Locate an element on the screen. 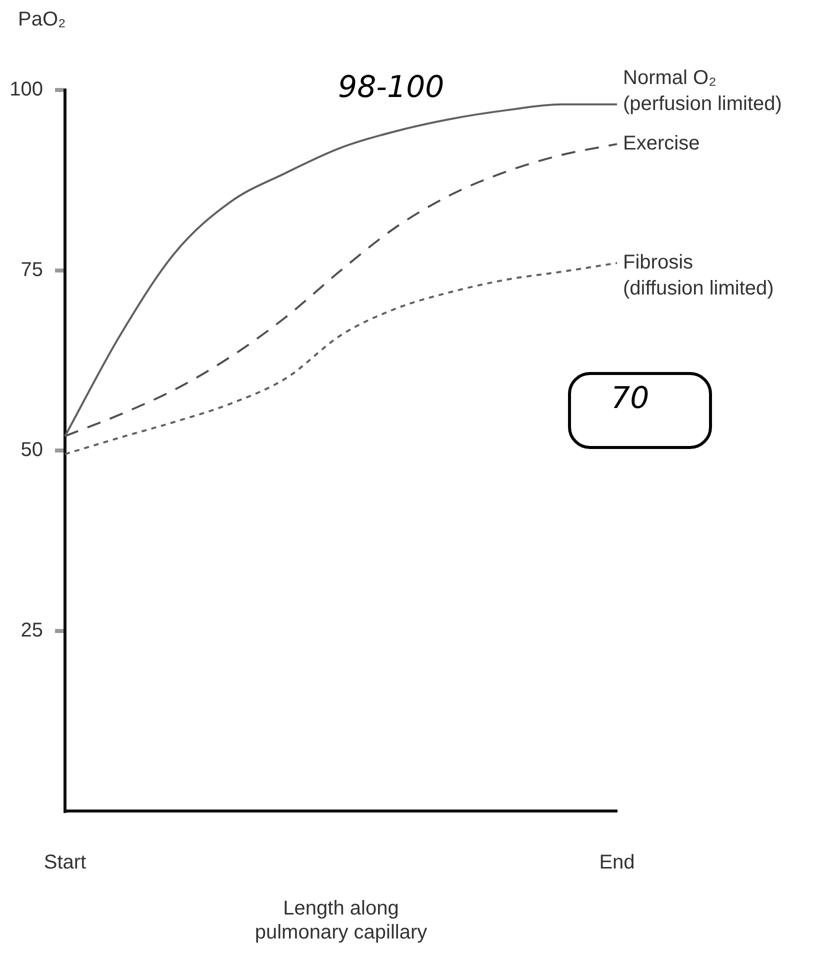 This screenshot has width=827, height=969. x-tick-label: Start is located at coordinates (65, 863).